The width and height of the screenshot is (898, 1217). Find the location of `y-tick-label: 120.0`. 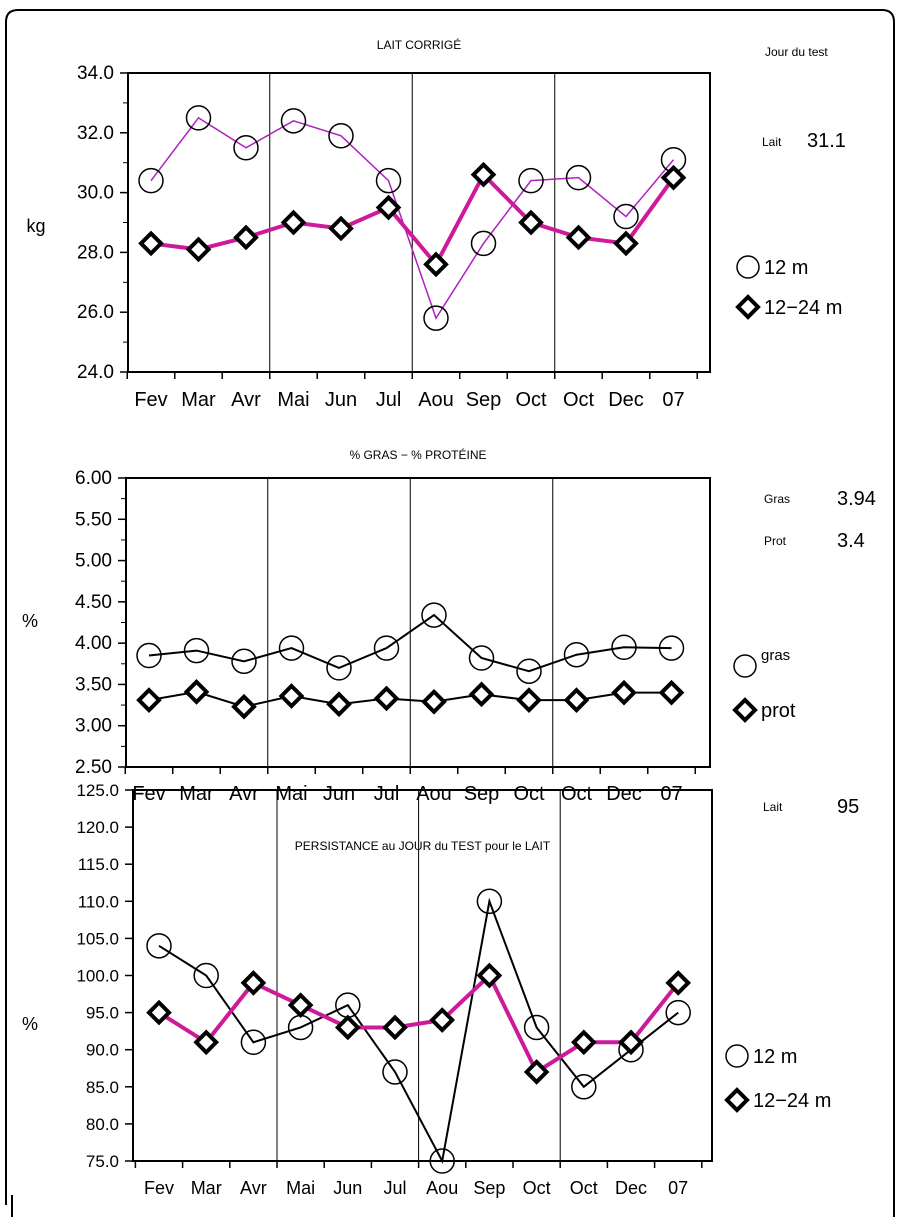

y-tick-label: 120.0 is located at coordinates (97, 827).